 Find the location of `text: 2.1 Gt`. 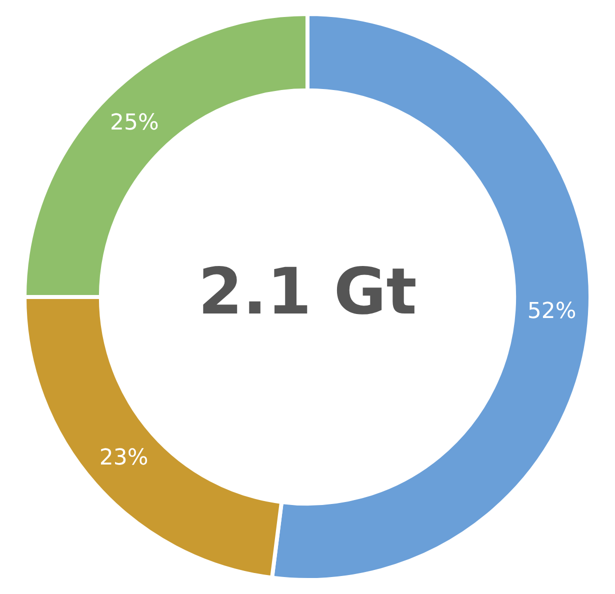

text: 2.1 Gt is located at coordinates (307, 293).